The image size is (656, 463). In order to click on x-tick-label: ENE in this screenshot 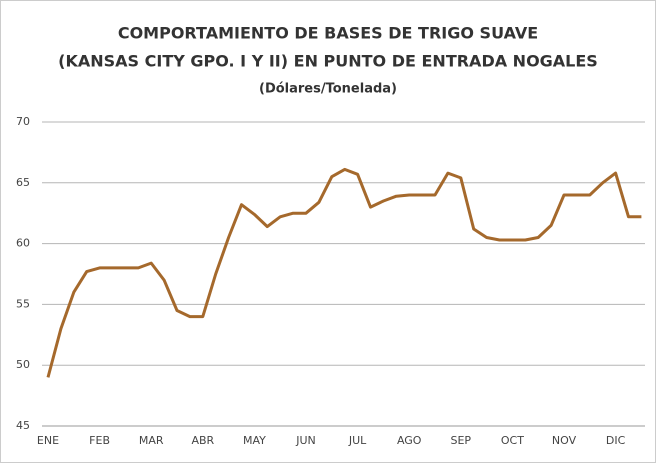, I will do `click(48, 440)`.